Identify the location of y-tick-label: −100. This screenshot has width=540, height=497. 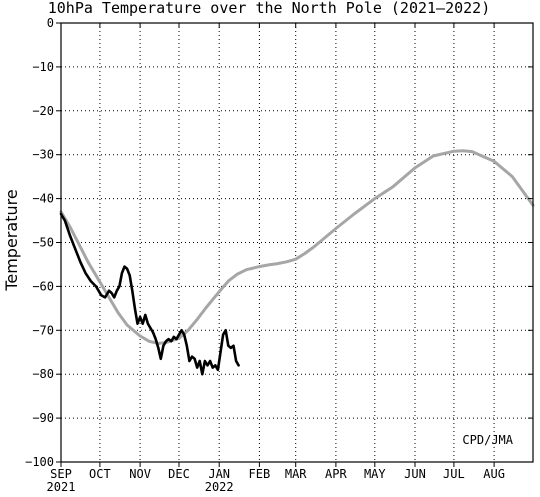
(39, 462).